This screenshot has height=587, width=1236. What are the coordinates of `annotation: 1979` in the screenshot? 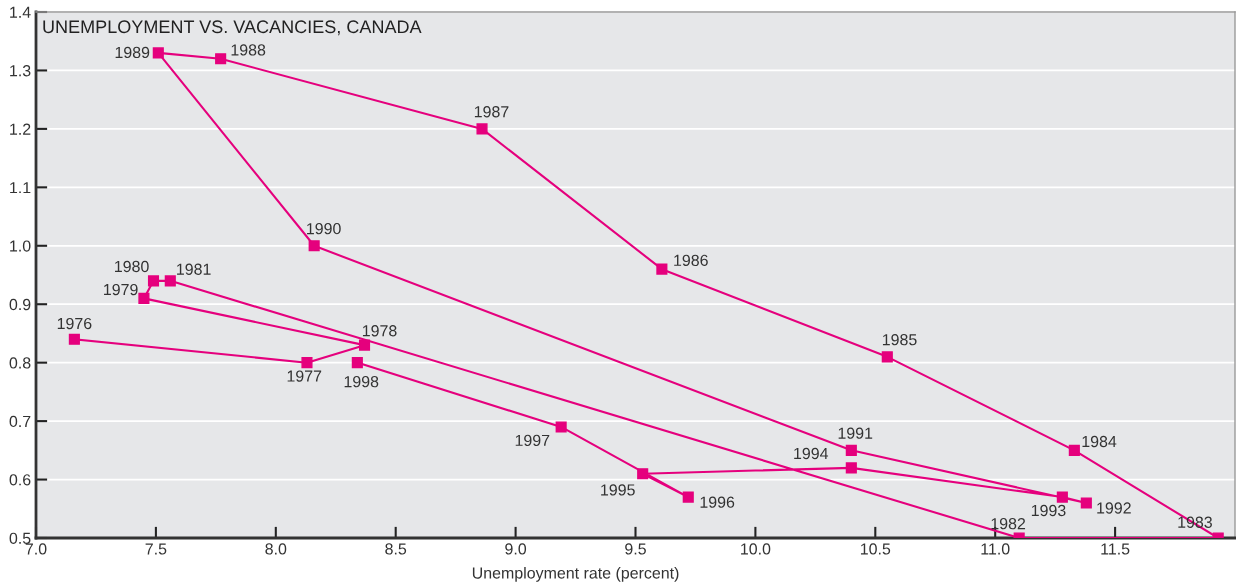 It's located at (121, 289).